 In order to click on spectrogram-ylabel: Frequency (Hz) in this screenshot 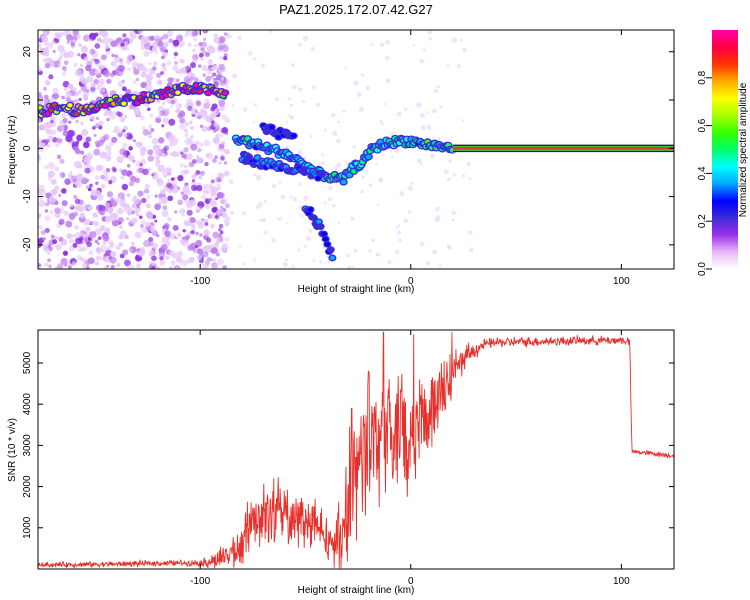, I will do `click(12, 150)`.